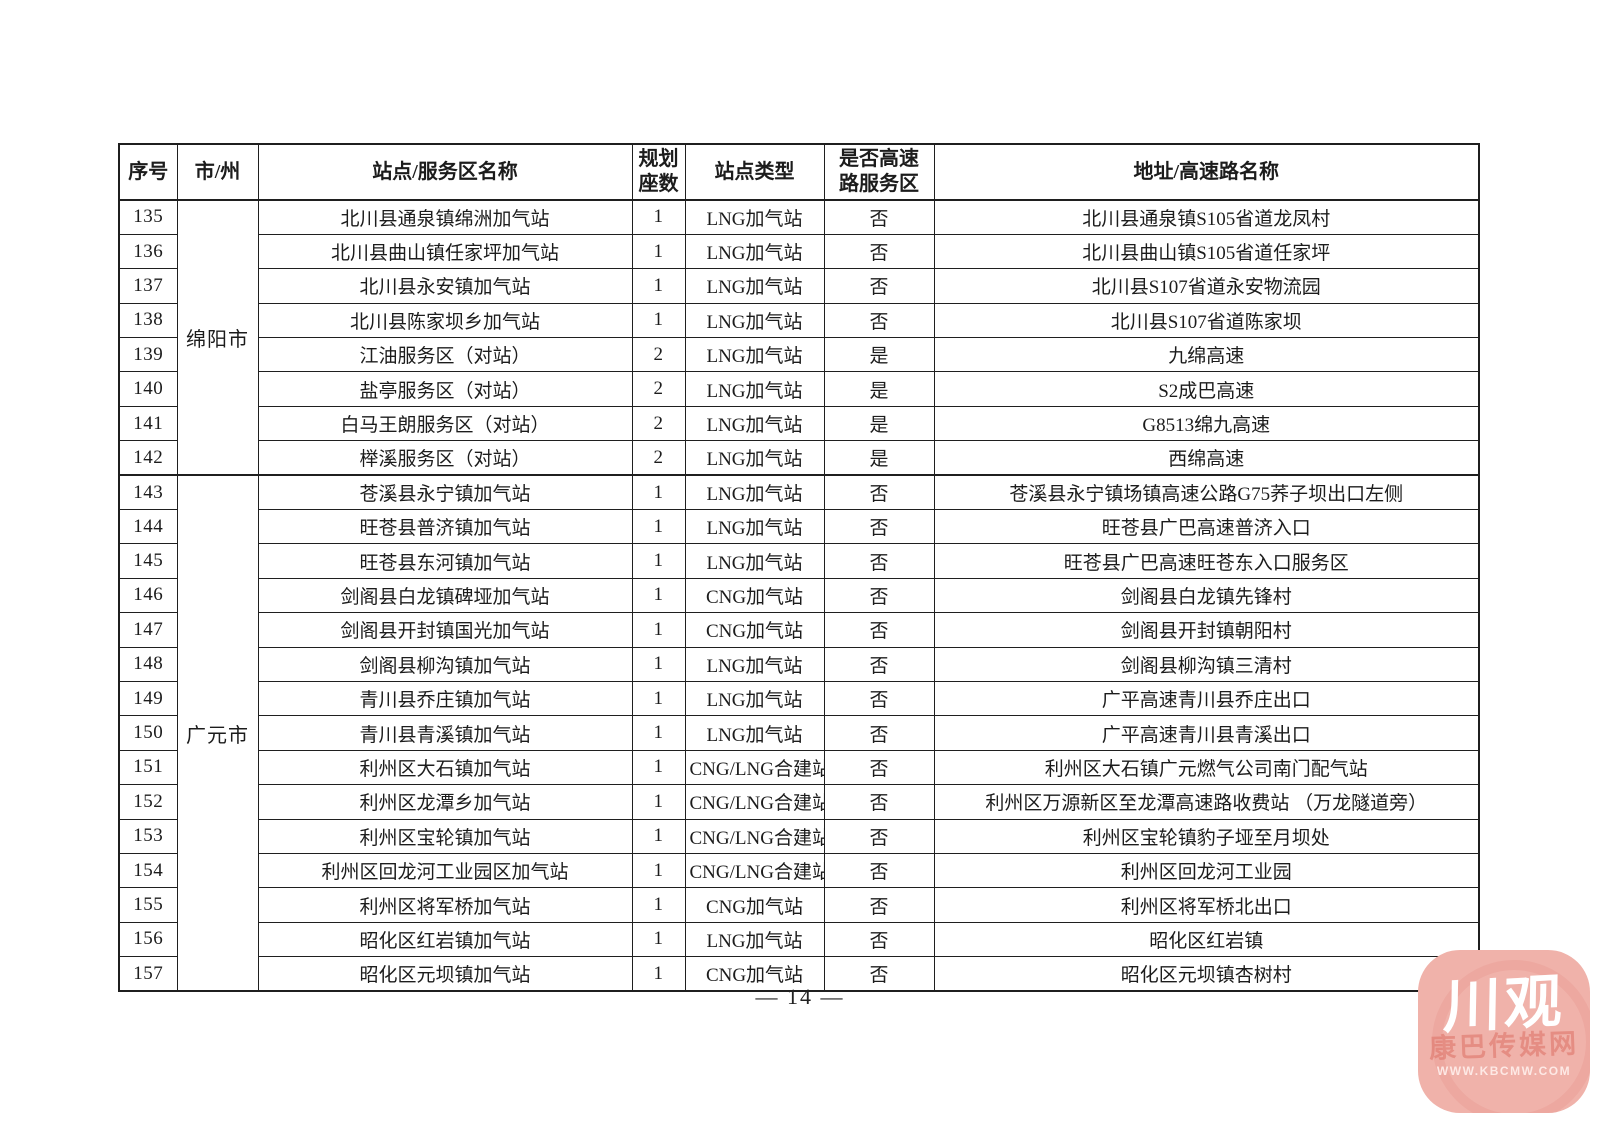  I want to click on cell-city: 绵阳市, so click(217, 337).